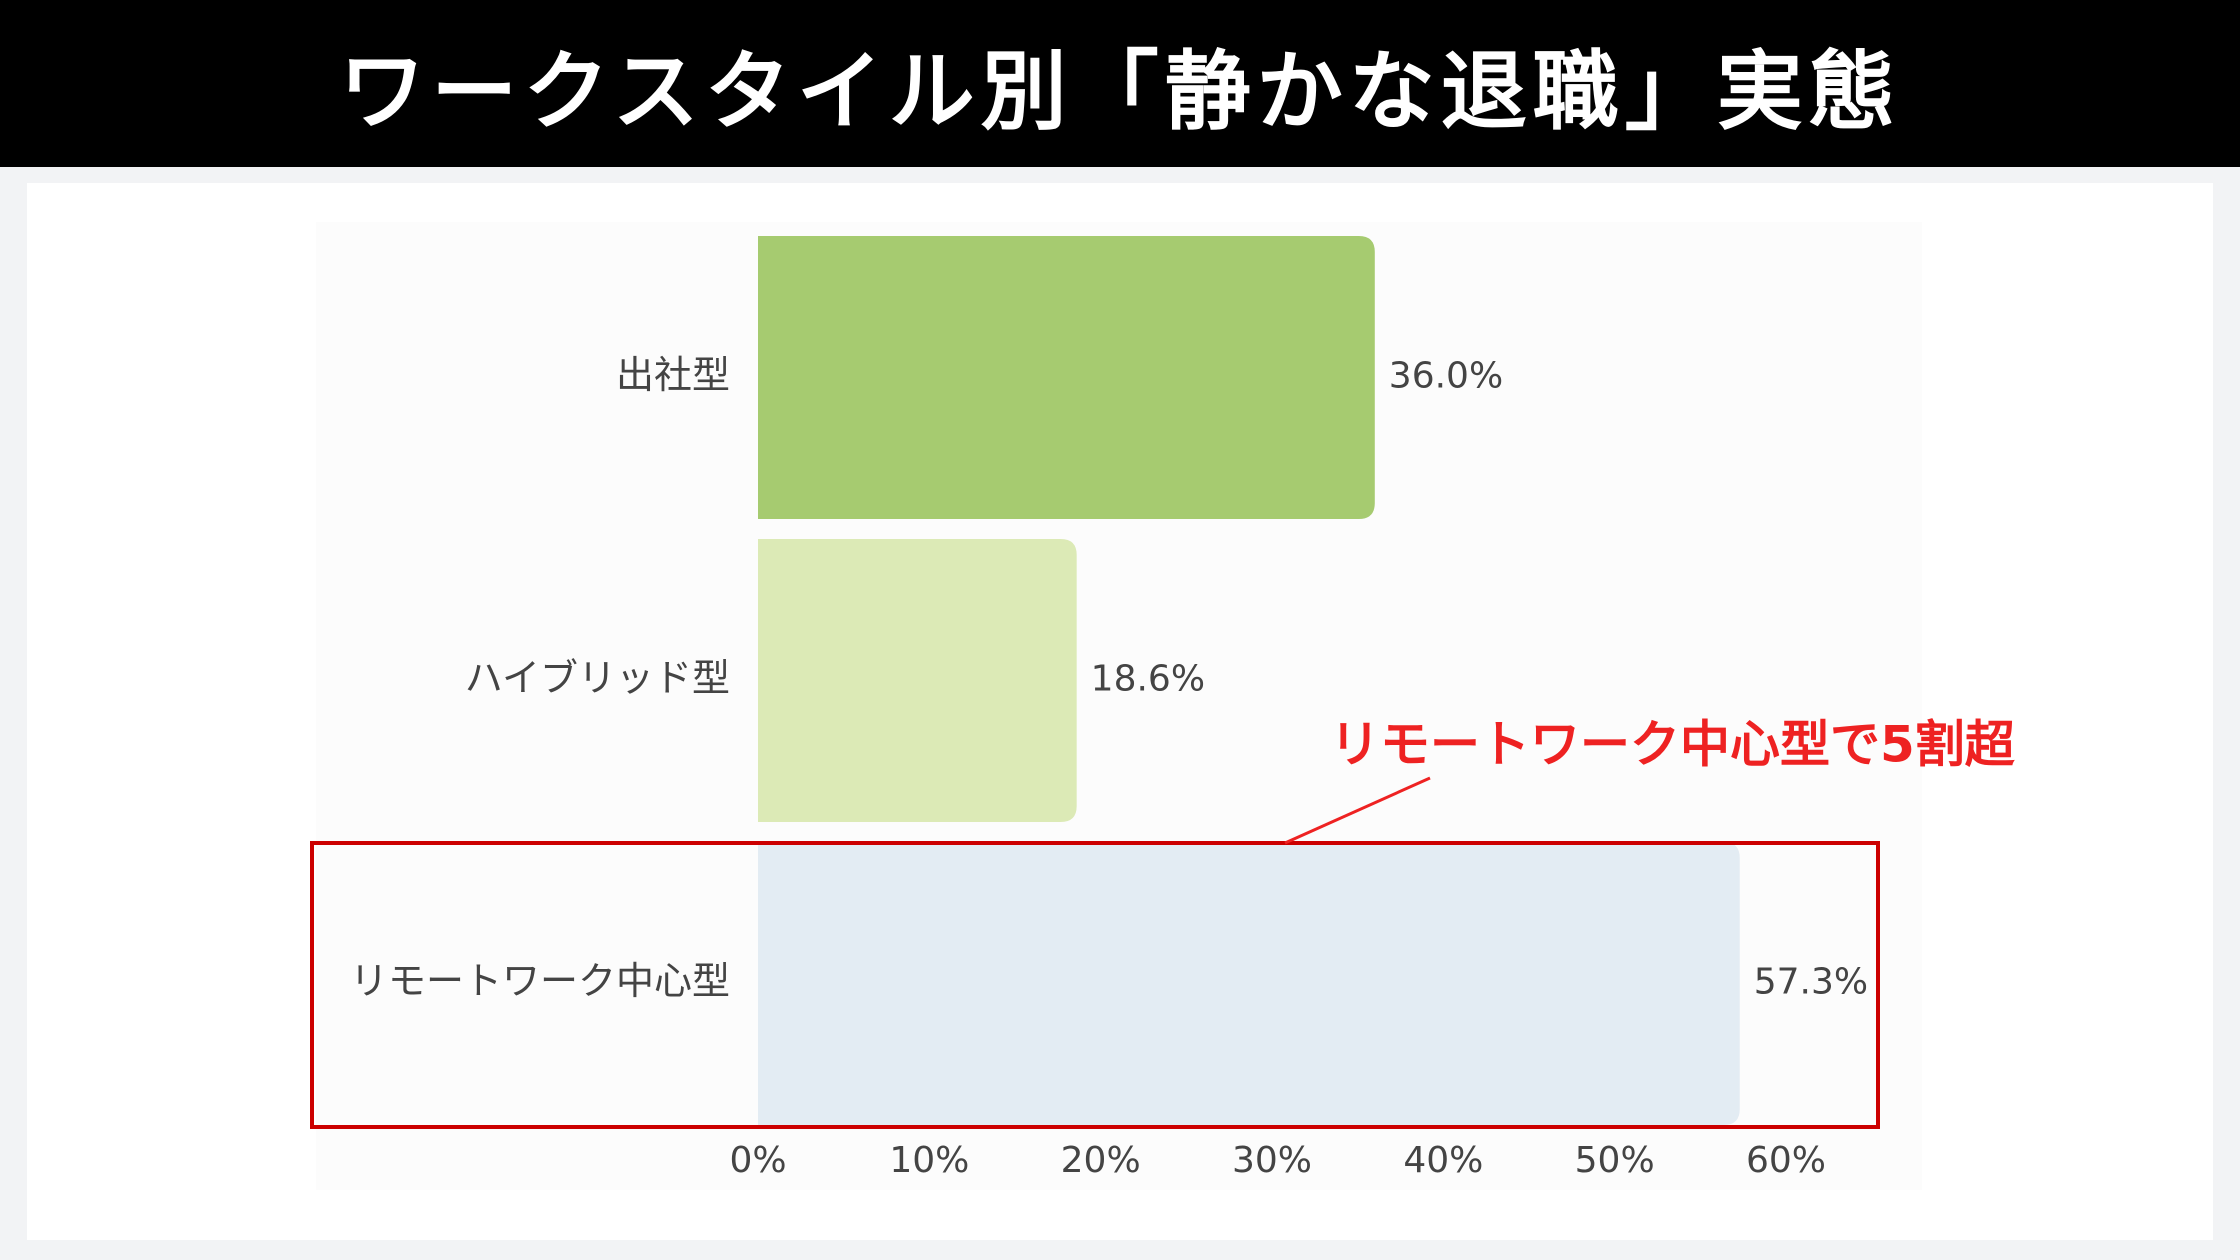  Describe the element at coordinates (1615, 1160) in the screenshot. I see `x-tick-label-5: 50%` at that location.